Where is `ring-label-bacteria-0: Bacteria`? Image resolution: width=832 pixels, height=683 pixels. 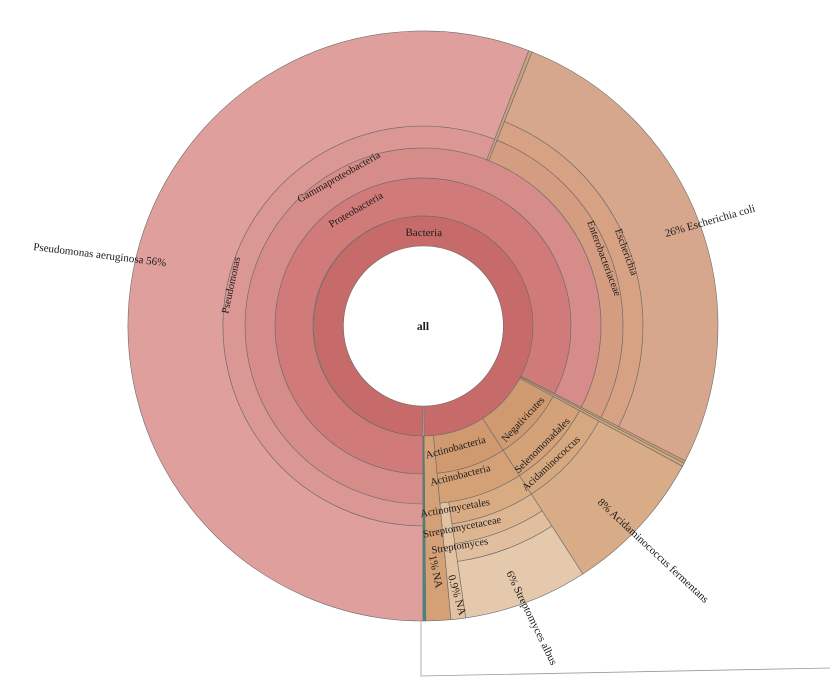
ring-label-bacteria-0: Bacteria is located at coordinates (423, 233).